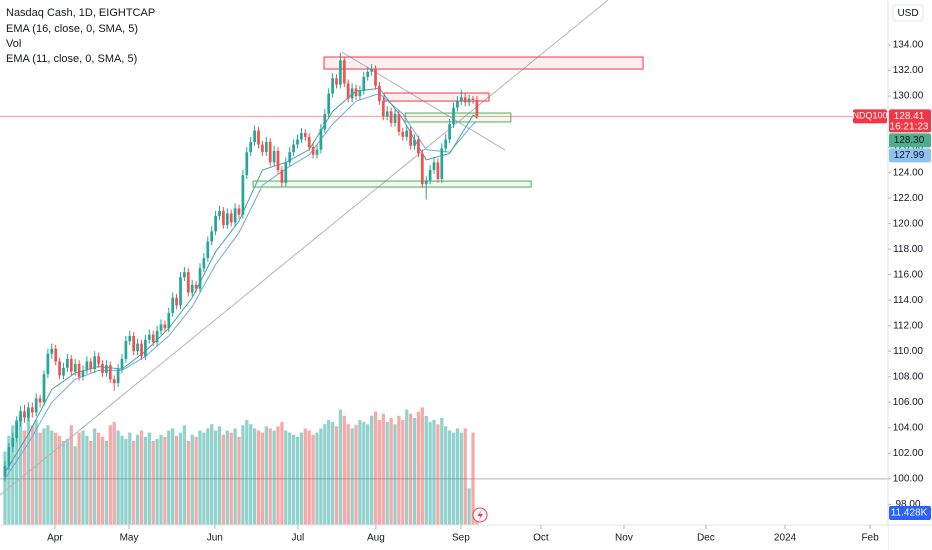 The width and height of the screenshot is (932, 550). What do you see at coordinates (908, 478) in the screenshot?
I see `y-tick-label: 100.00` at bounding box center [908, 478].